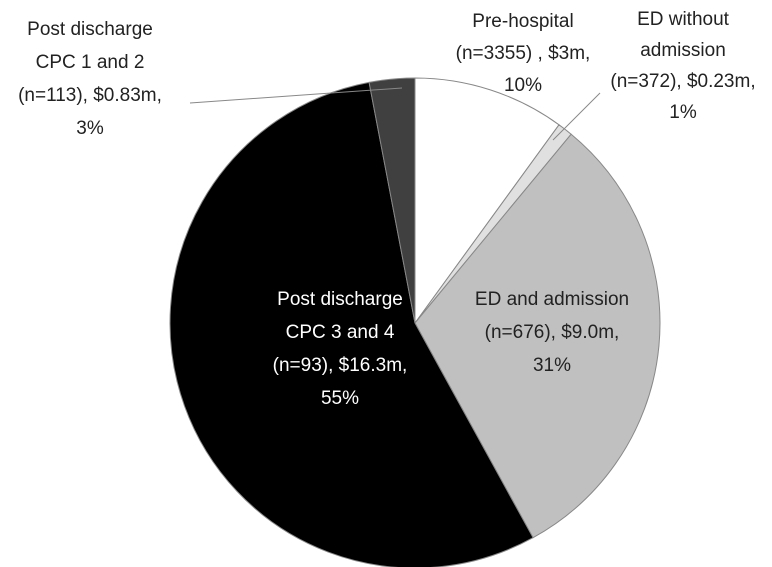 This screenshot has width=772, height=567. What do you see at coordinates (90, 128) in the screenshot?
I see `slice-label: 3%` at bounding box center [90, 128].